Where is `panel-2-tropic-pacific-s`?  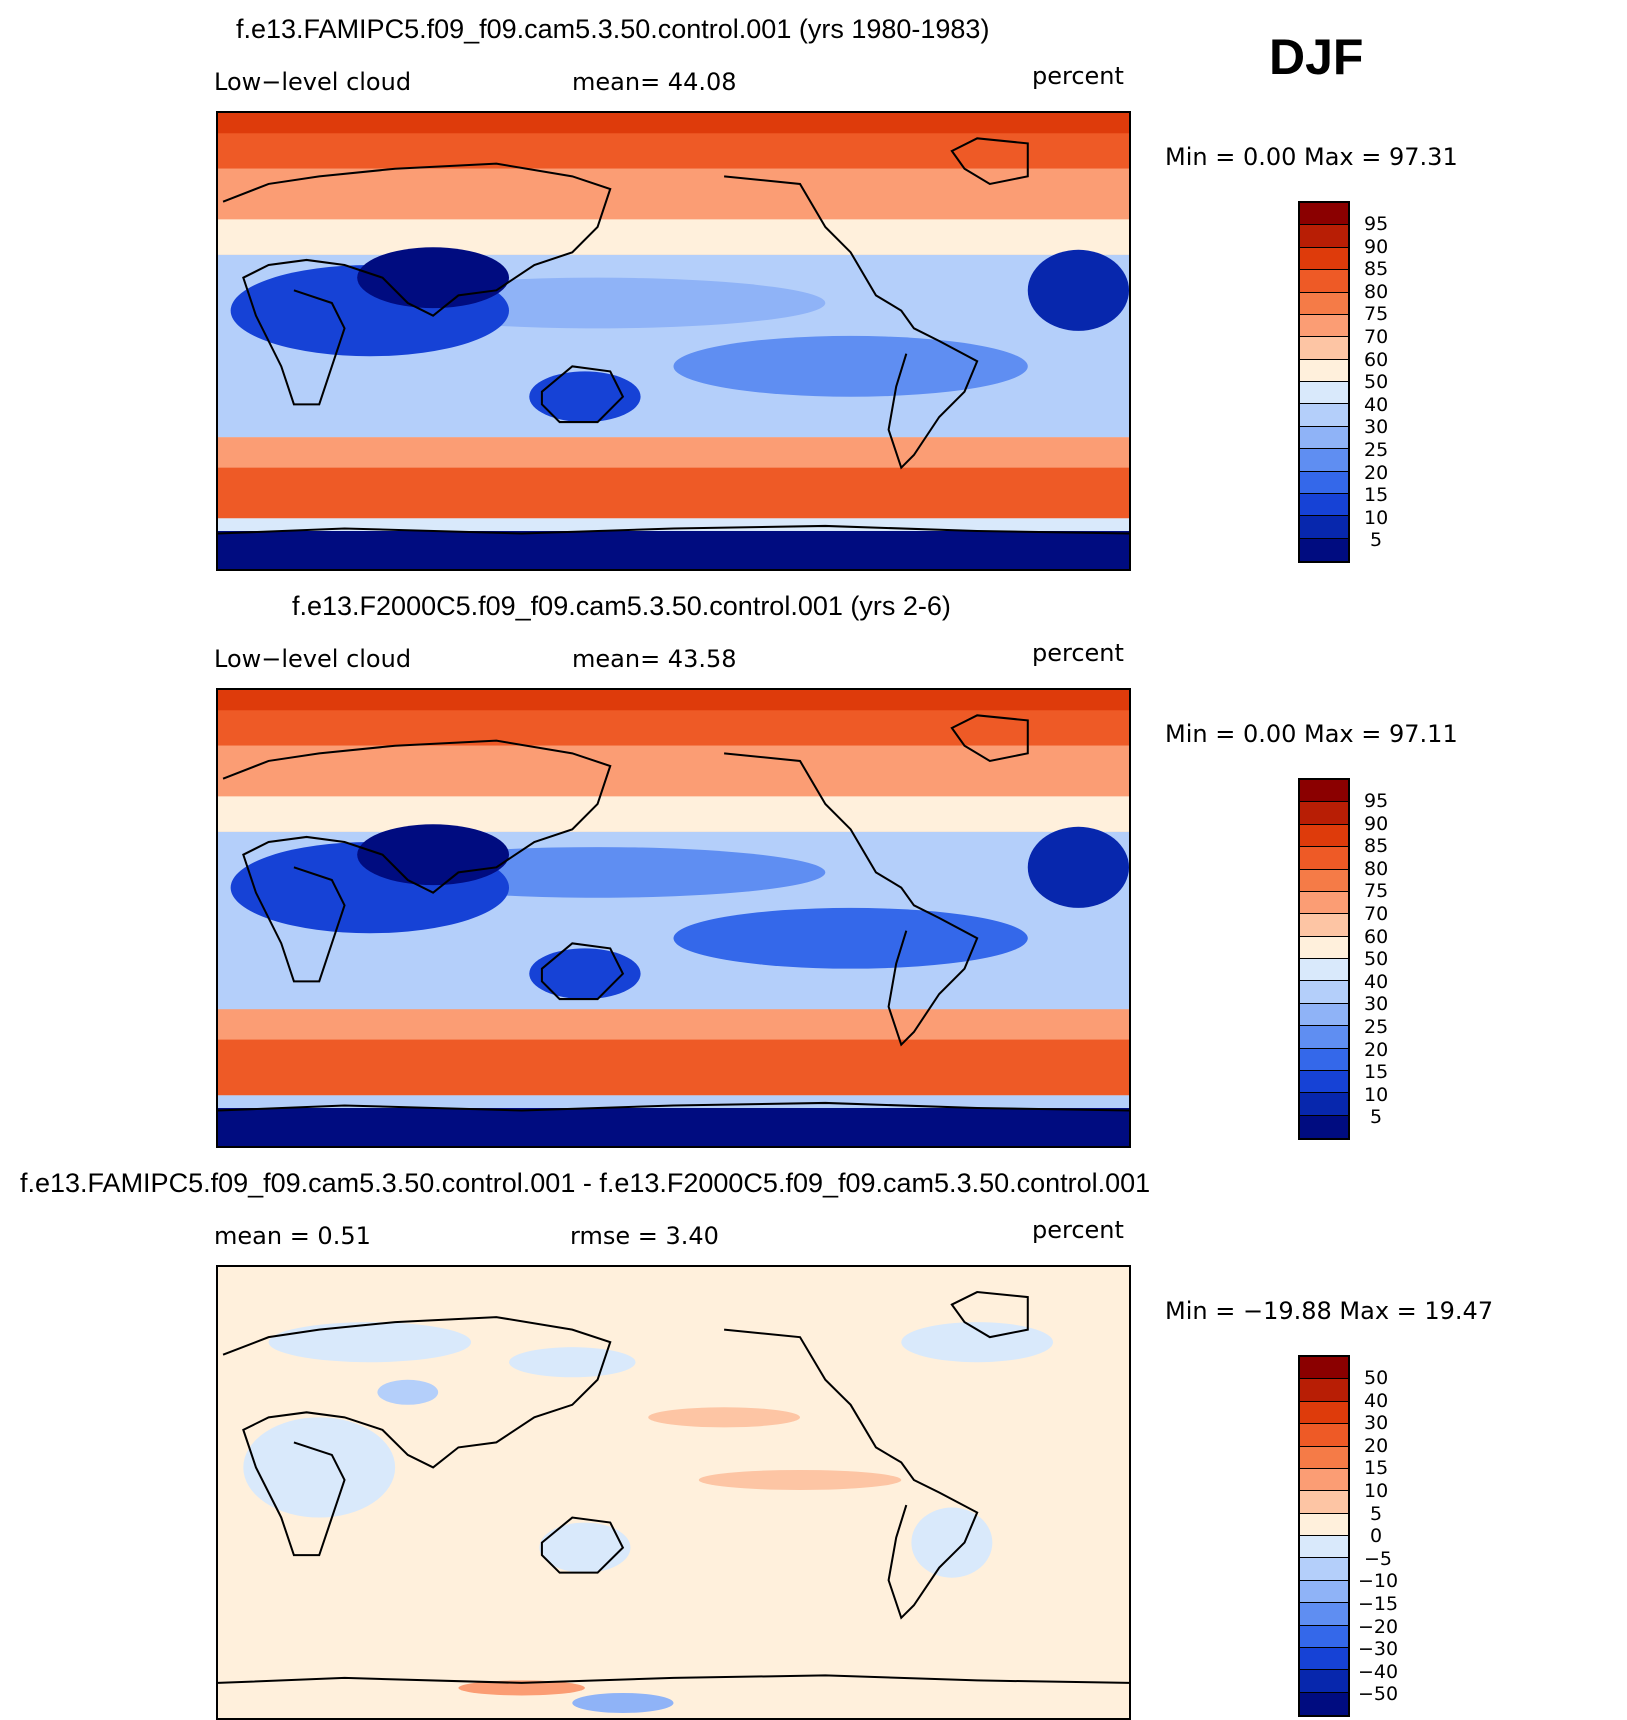
panel-2-tropic-pacific-s is located at coordinates (850, 938).